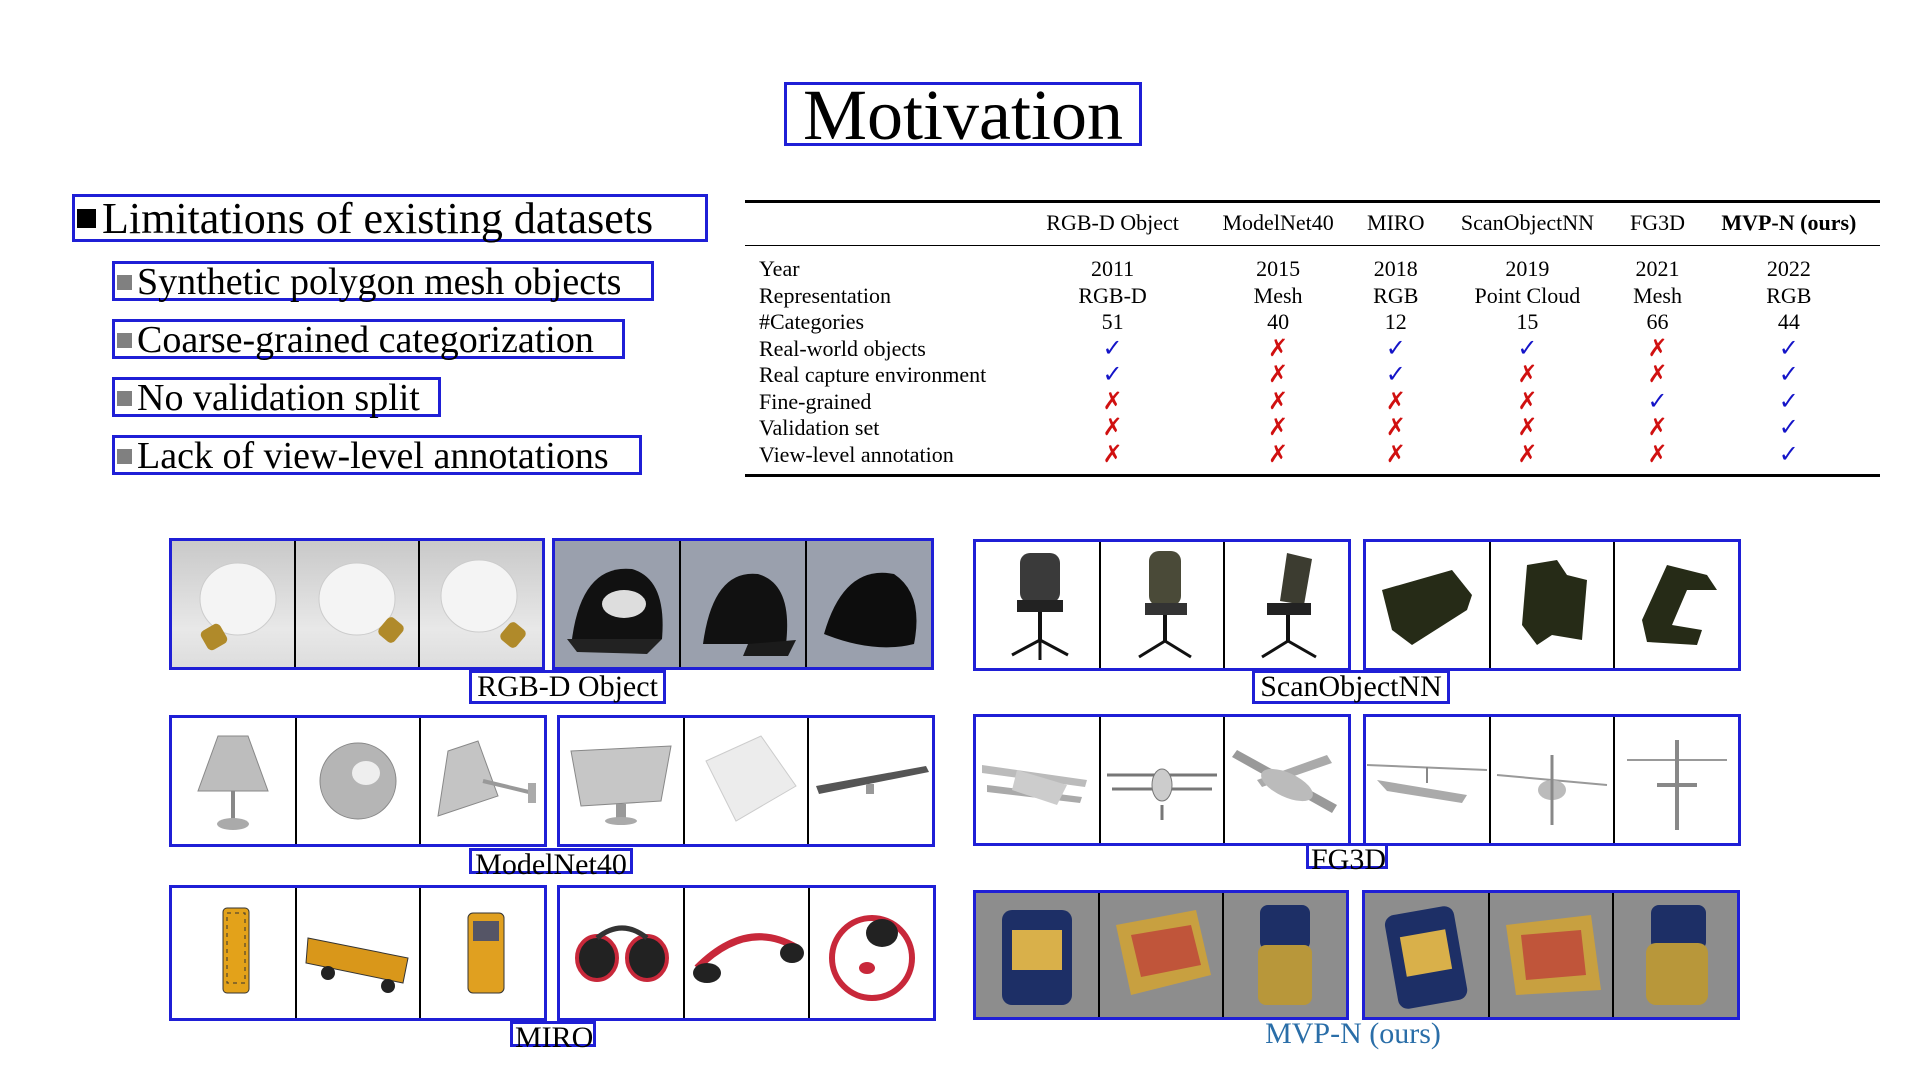  I want to click on limitation-item-text: No validation split, so click(278, 398).